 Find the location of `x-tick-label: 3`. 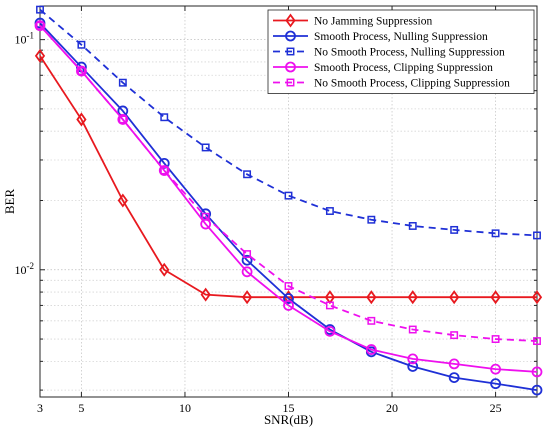

x-tick-label: 3 is located at coordinates (40, 408).